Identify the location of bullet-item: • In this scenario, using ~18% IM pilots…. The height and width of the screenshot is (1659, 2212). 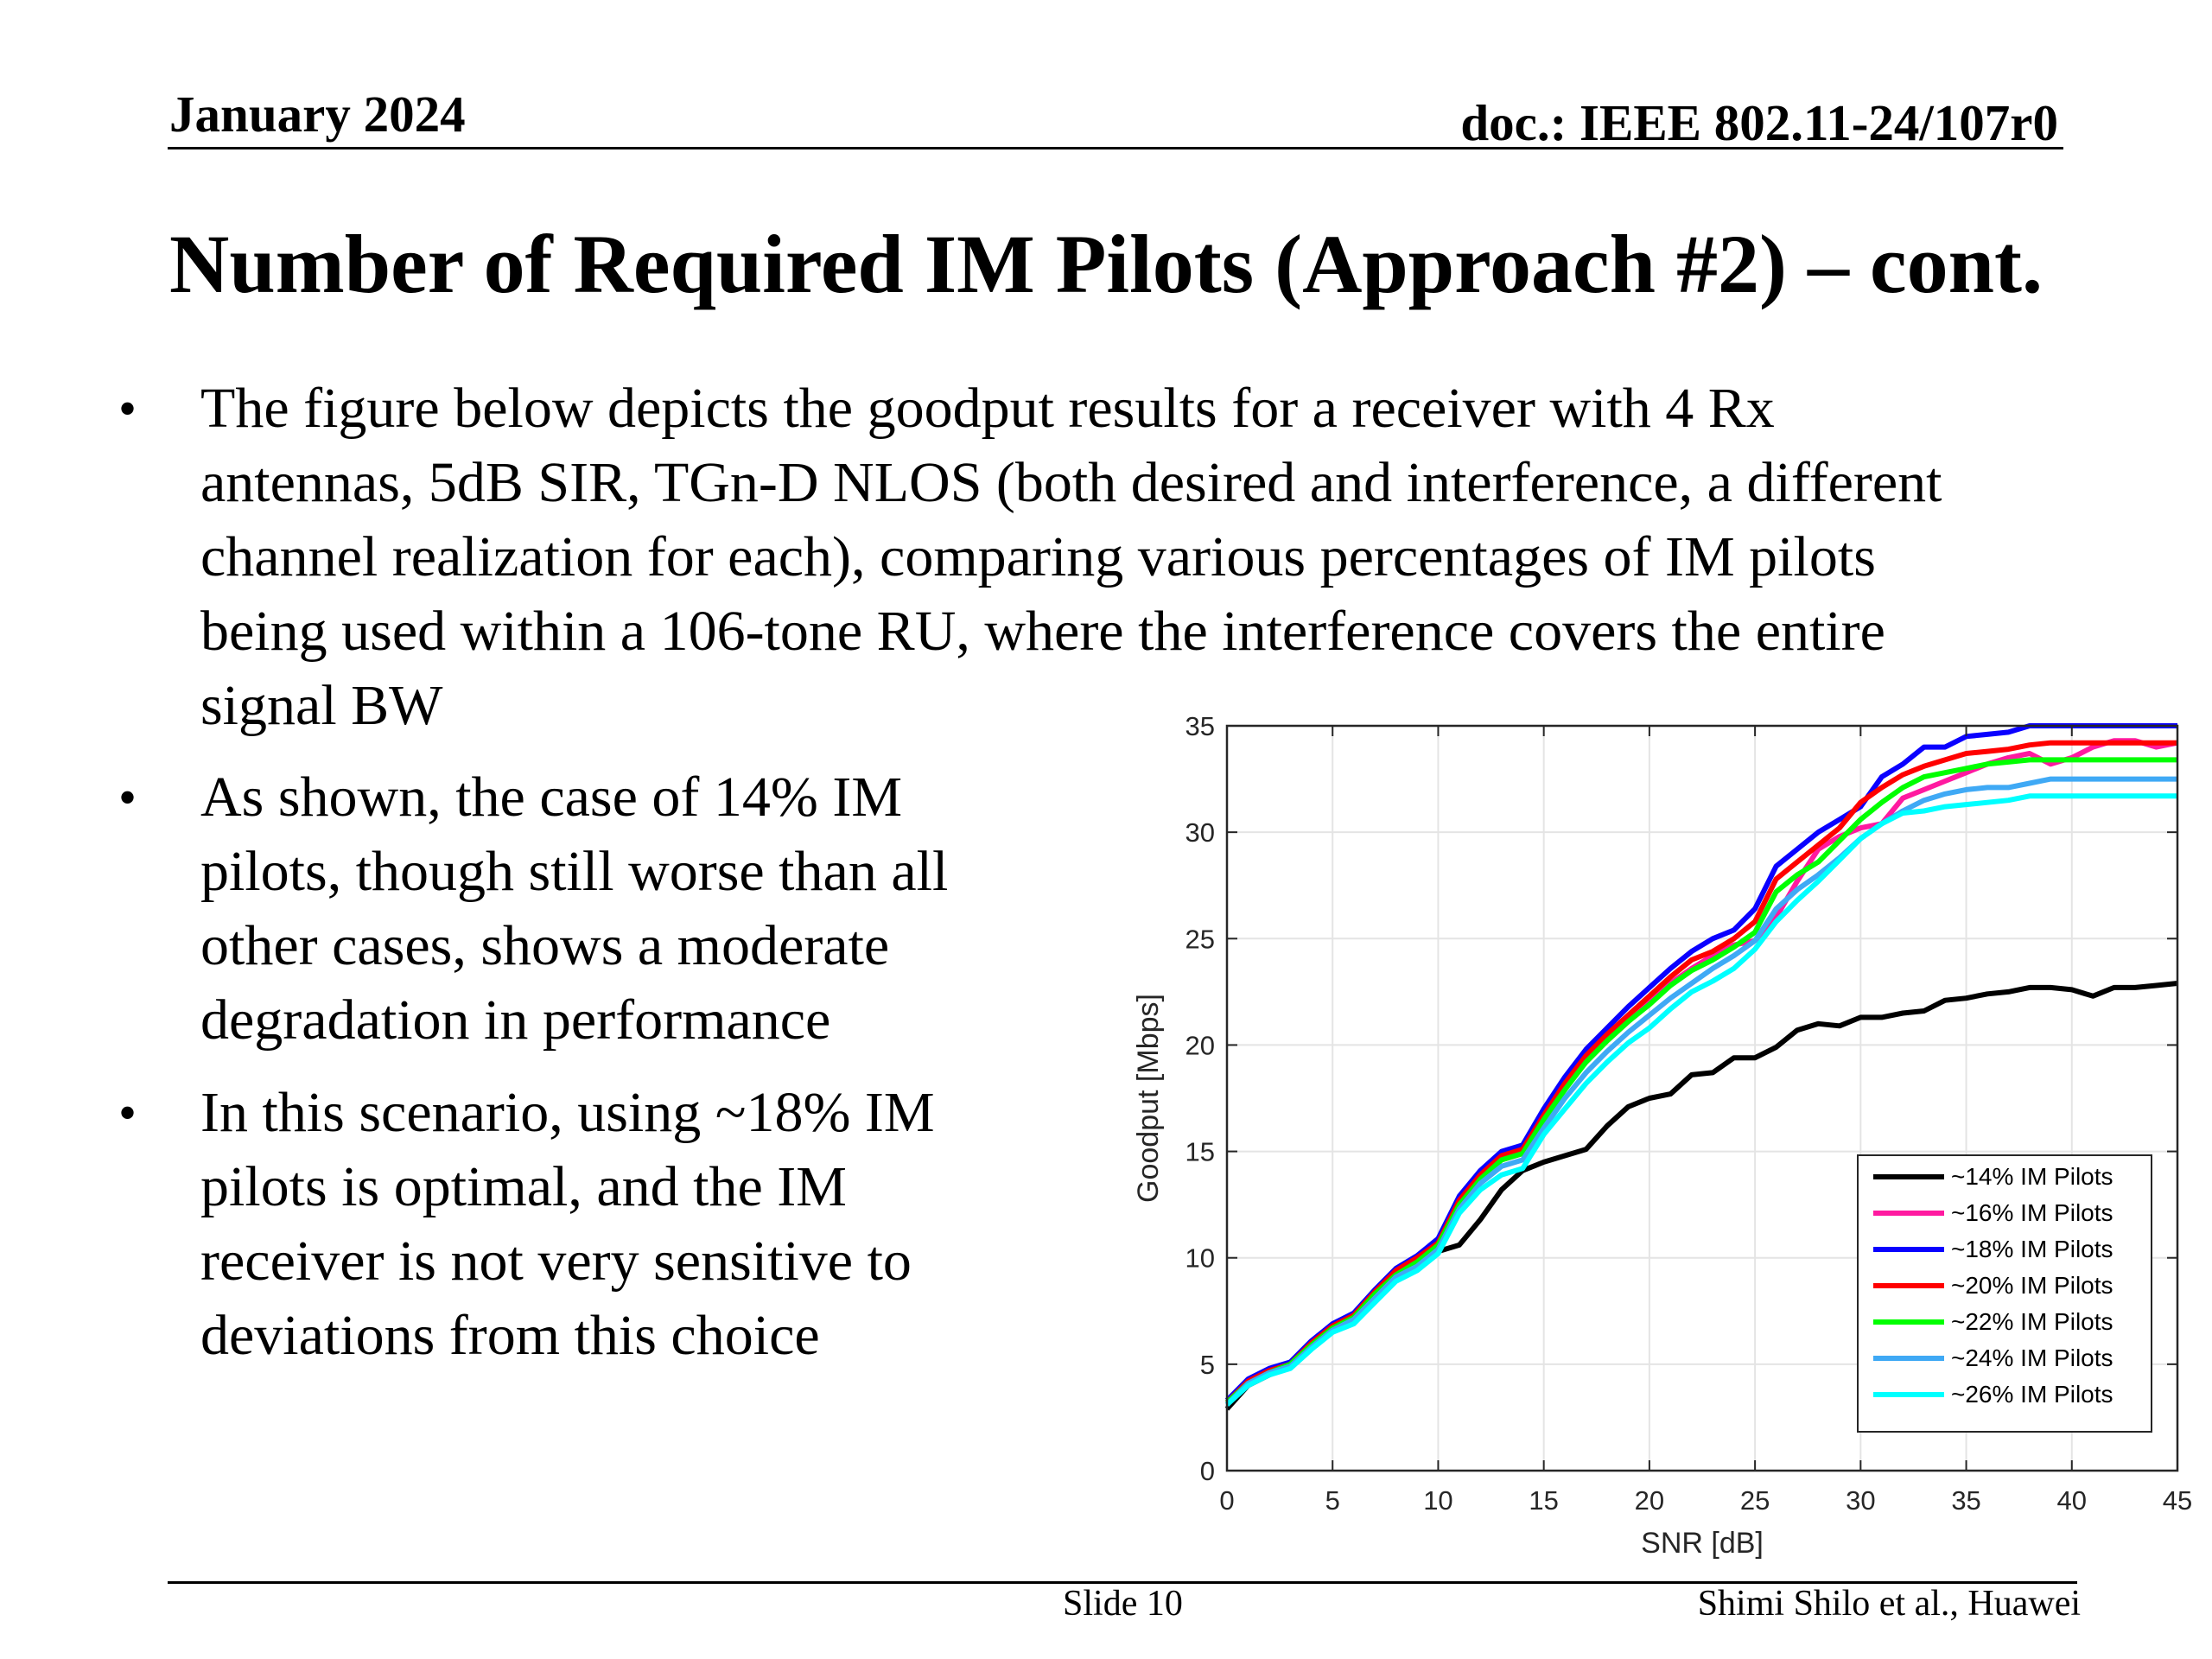
(600, 1224).